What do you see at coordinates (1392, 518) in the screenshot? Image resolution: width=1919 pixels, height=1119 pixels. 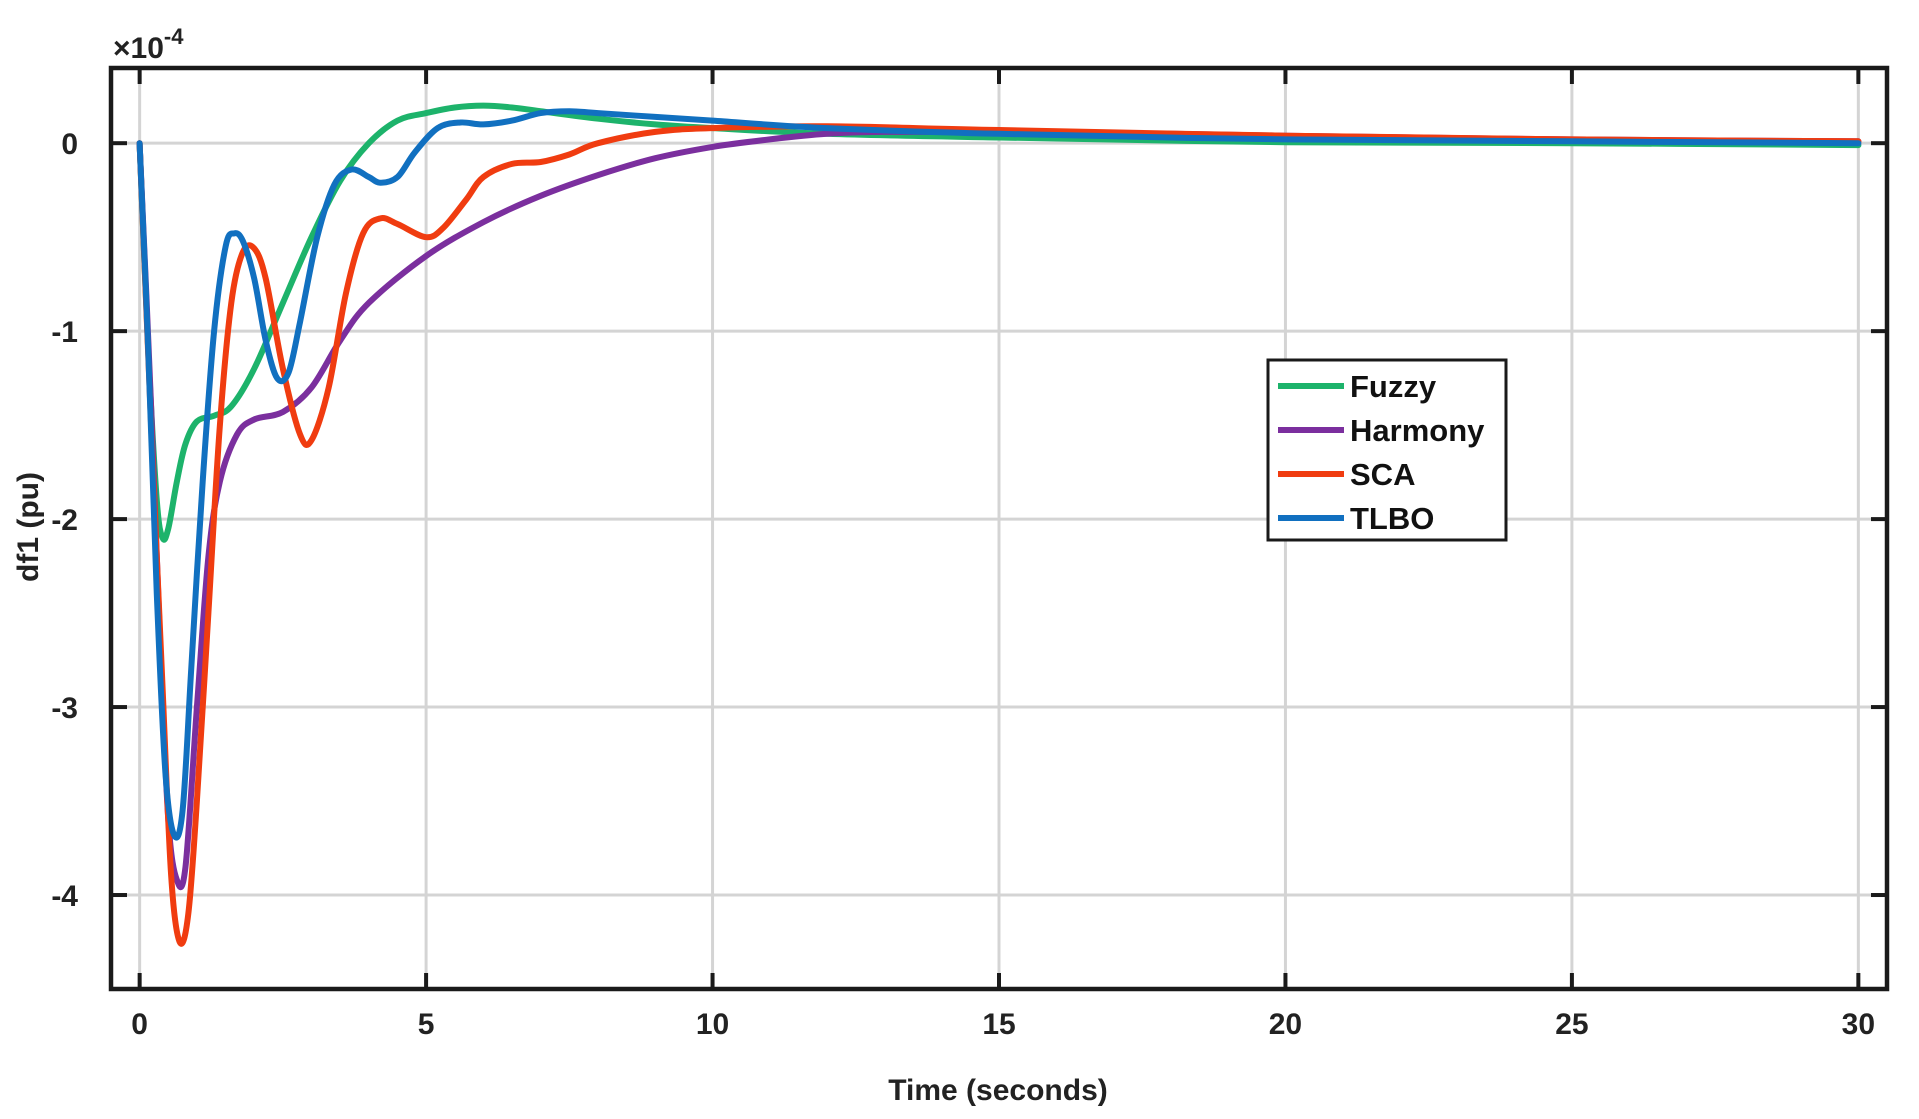 I see `legend-label-tlbo: TLBO` at bounding box center [1392, 518].